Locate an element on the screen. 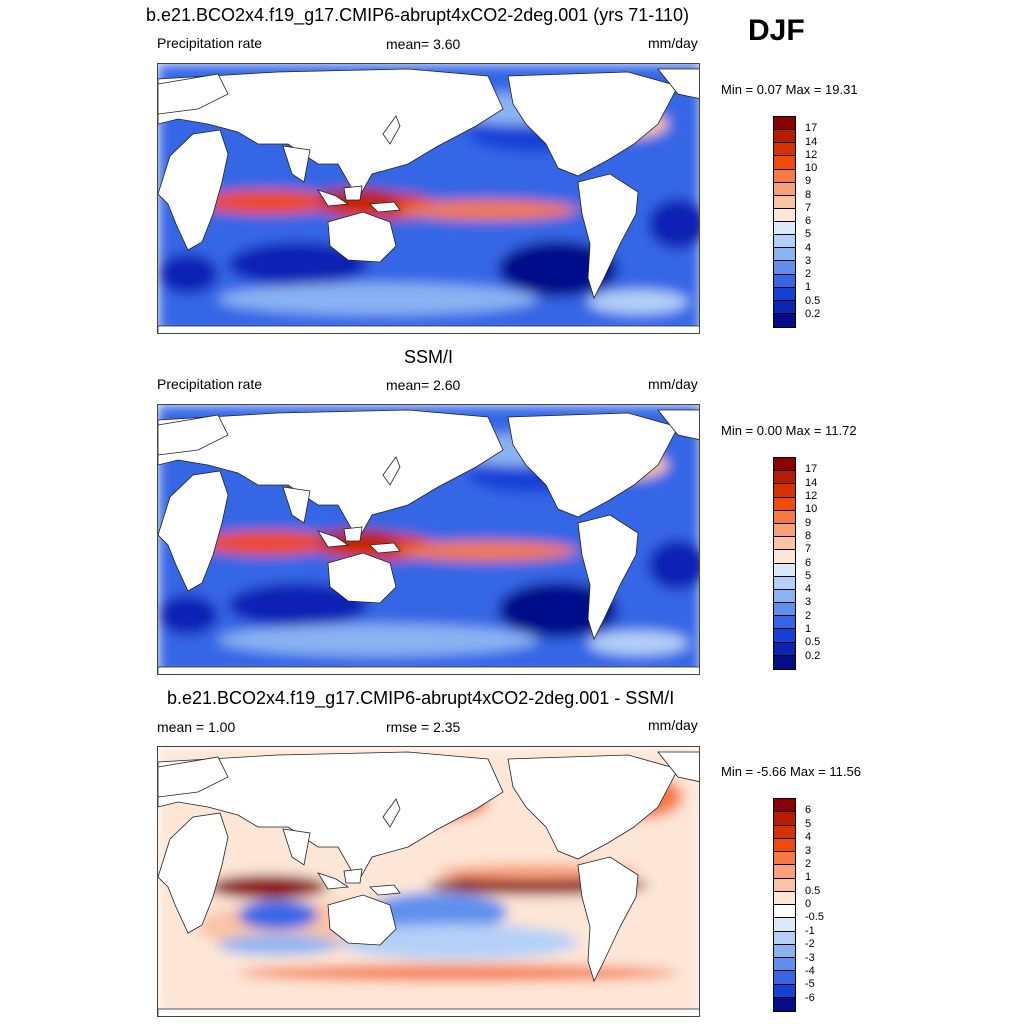 The height and width of the screenshot is (1024, 1024). colorbar-tick-label: -5 is located at coordinates (810, 984).